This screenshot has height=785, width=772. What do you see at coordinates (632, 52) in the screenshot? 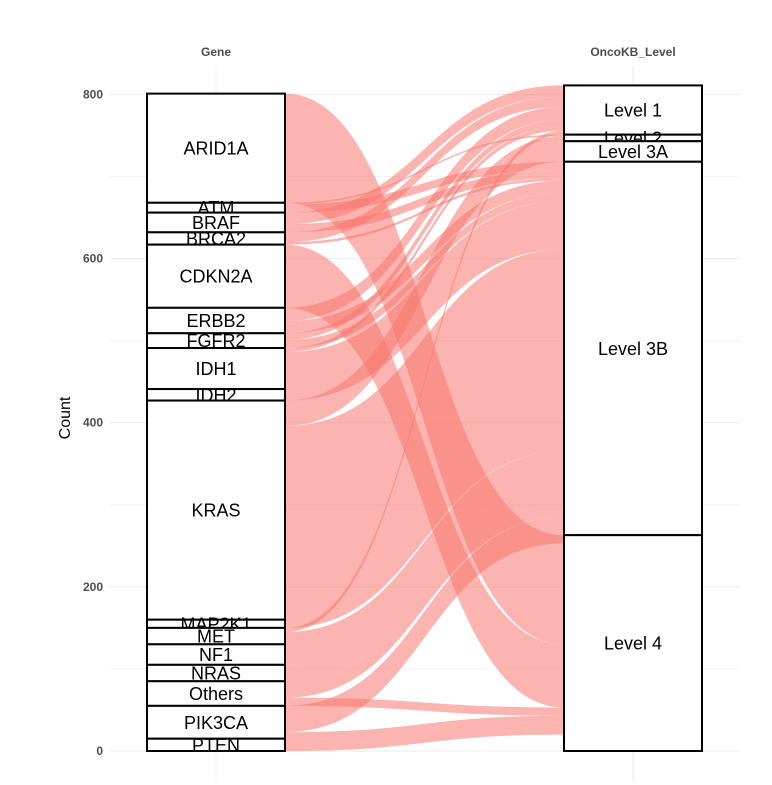
I see `x-tick-label: OncoKB_Level` at bounding box center [632, 52].